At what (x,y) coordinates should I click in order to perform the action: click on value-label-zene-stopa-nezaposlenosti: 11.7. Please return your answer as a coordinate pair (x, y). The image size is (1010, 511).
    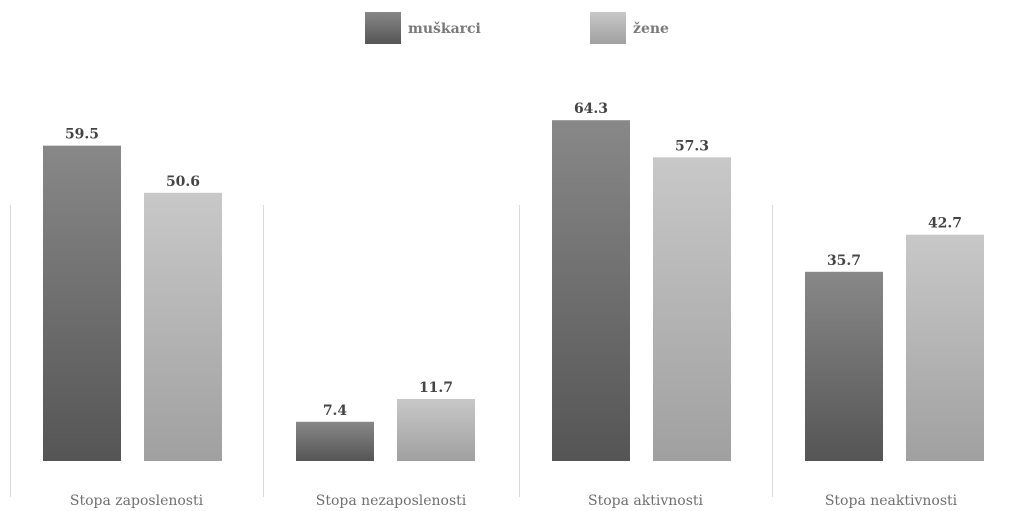
    Looking at the image, I should click on (436, 388).